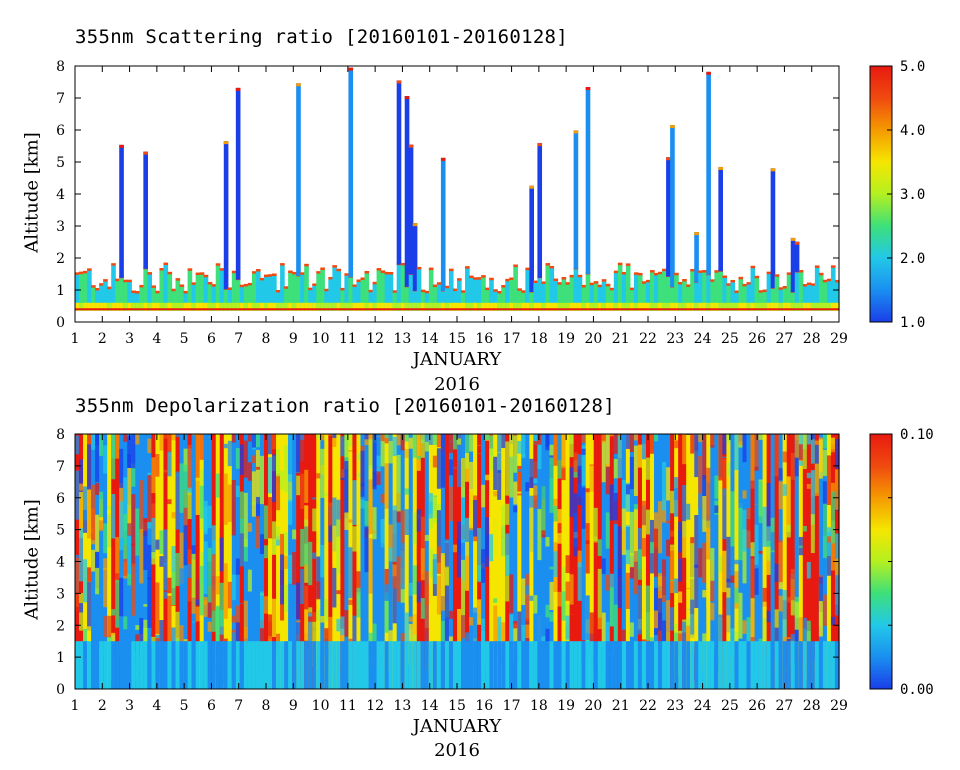 The image size is (960, 770). Describe the element at coordinates (457, 384) in the screenshot. I see `x-axis-year-scattering: 2016` at that location.